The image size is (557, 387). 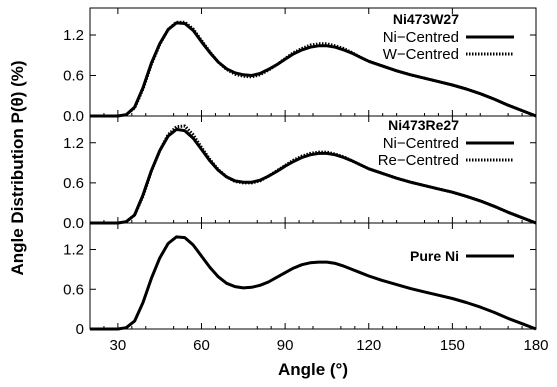 I want to click on legend-label-0-1: W−Centred, so click(x=421, y=54).